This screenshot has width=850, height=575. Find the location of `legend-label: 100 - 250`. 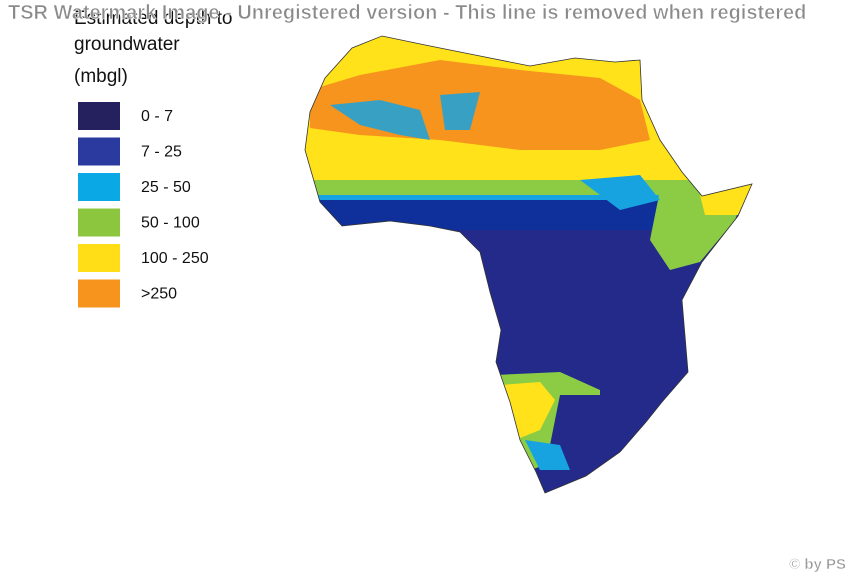

legend-label: 100 - 250 is located at coordinates (175, 258).